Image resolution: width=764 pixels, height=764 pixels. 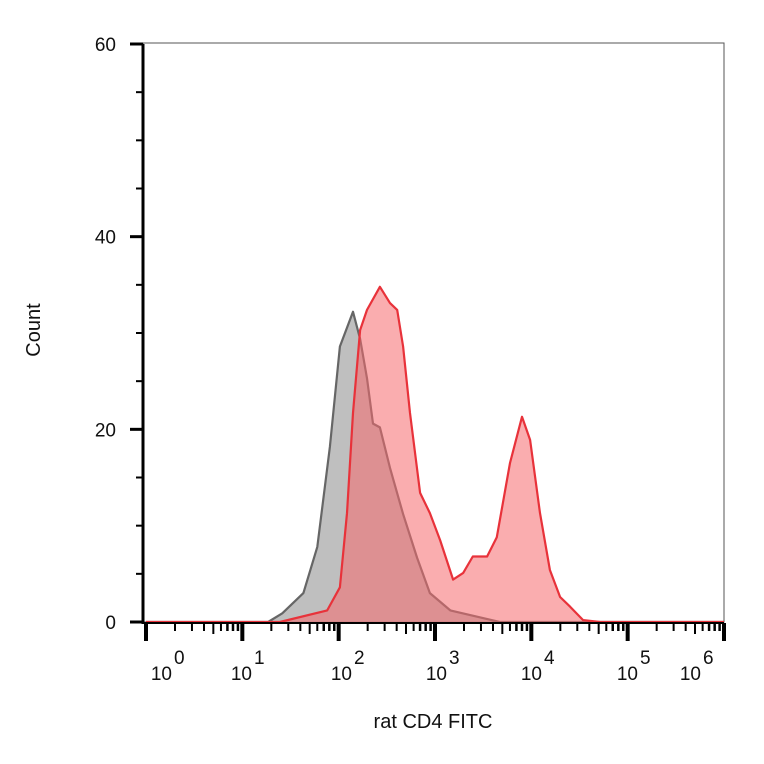 I want to click on y-tick-label: 40, so click(x=105, y=238).